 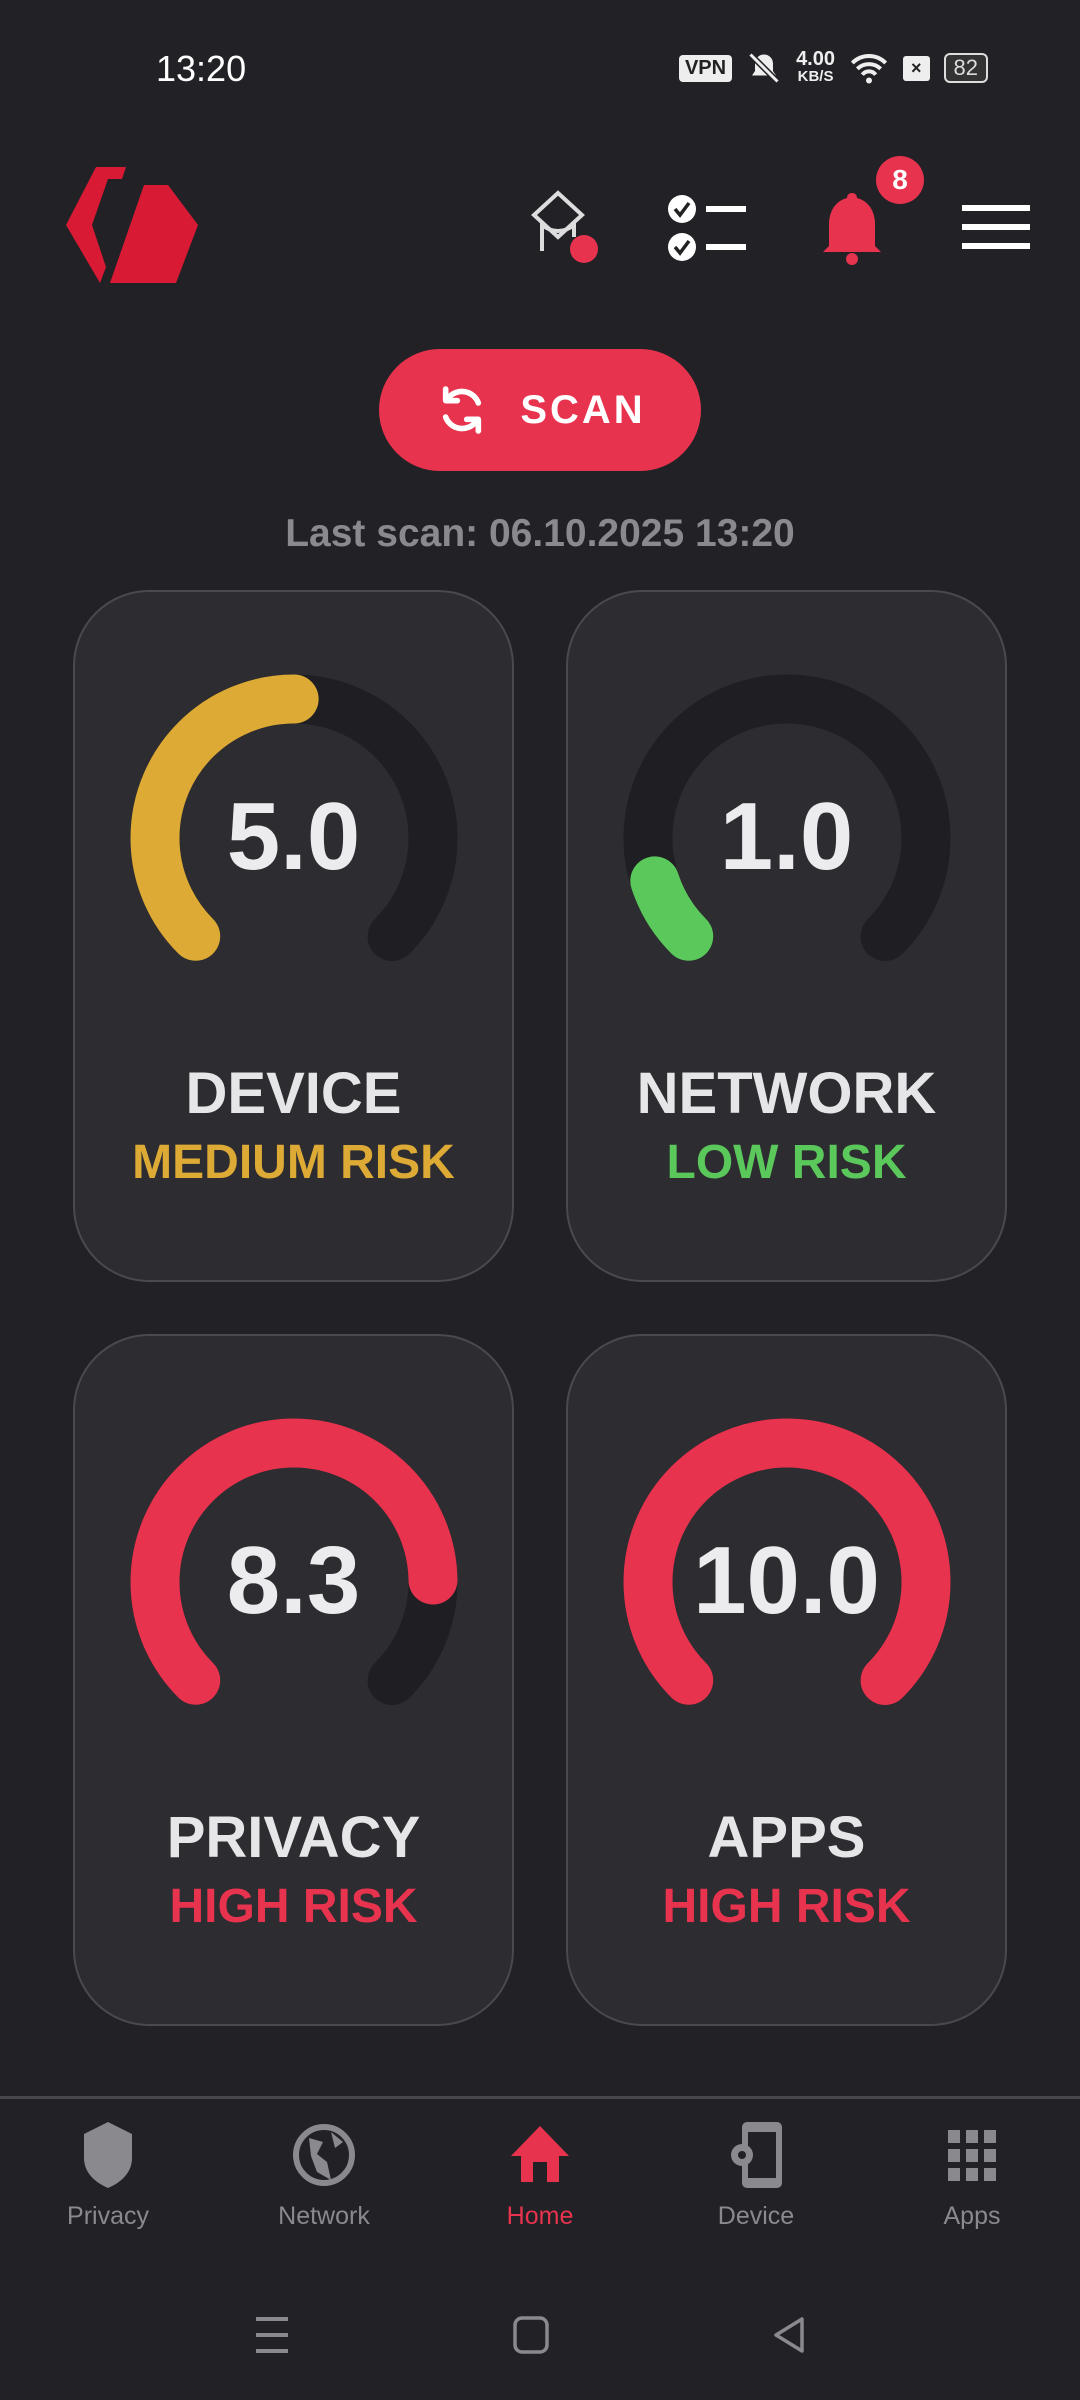 I want to click on nav-network: Network, so click(x=324, y=2180).